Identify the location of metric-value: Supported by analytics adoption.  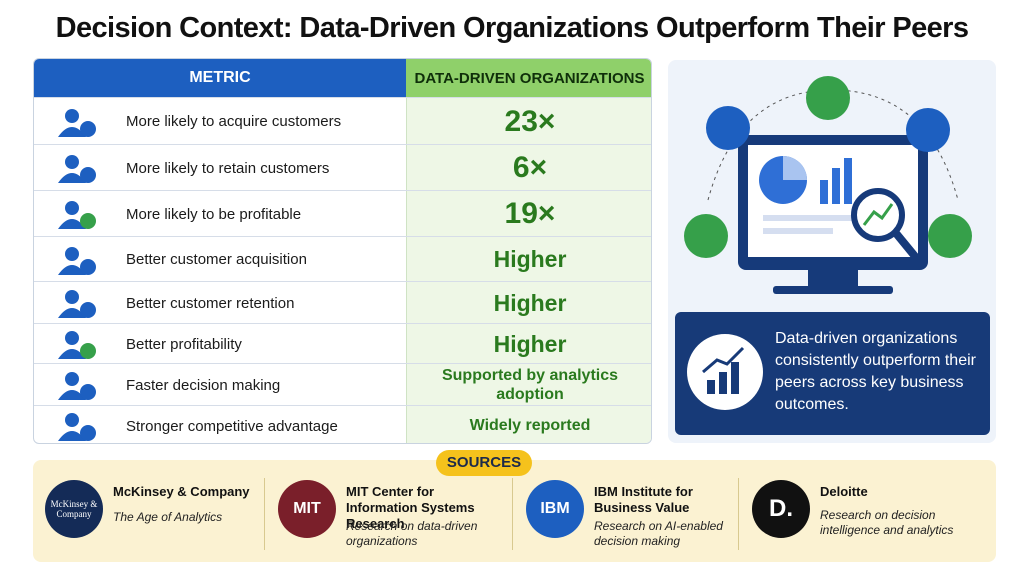
(528, 385).